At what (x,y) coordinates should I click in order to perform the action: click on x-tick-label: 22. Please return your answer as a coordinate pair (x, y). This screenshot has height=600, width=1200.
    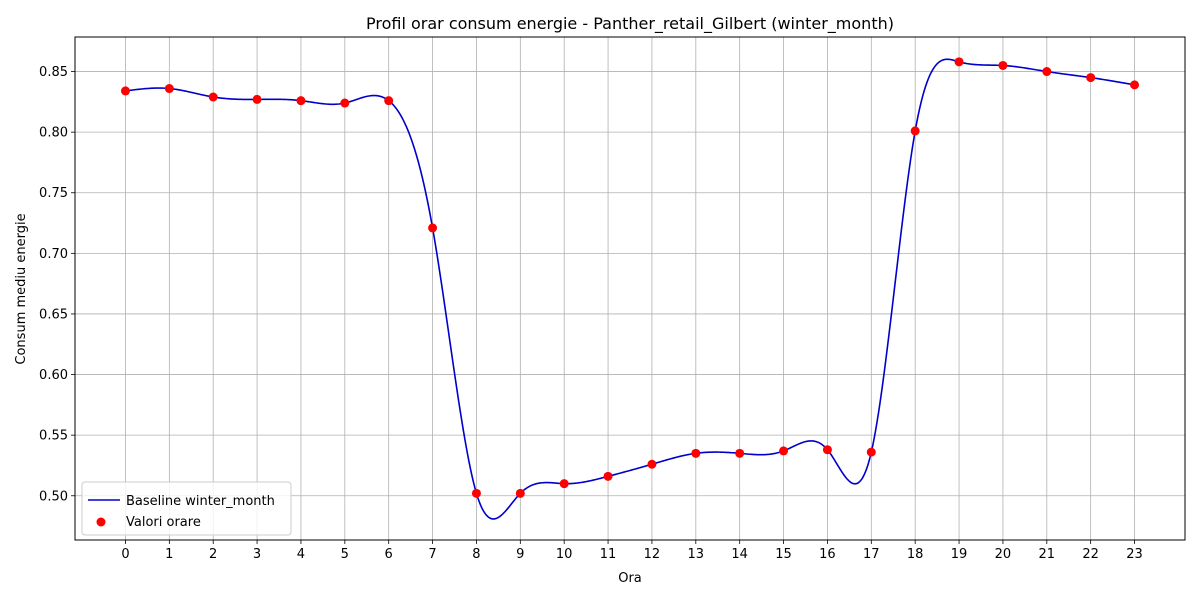
    Looking at the image, I should click on (1090, 554).